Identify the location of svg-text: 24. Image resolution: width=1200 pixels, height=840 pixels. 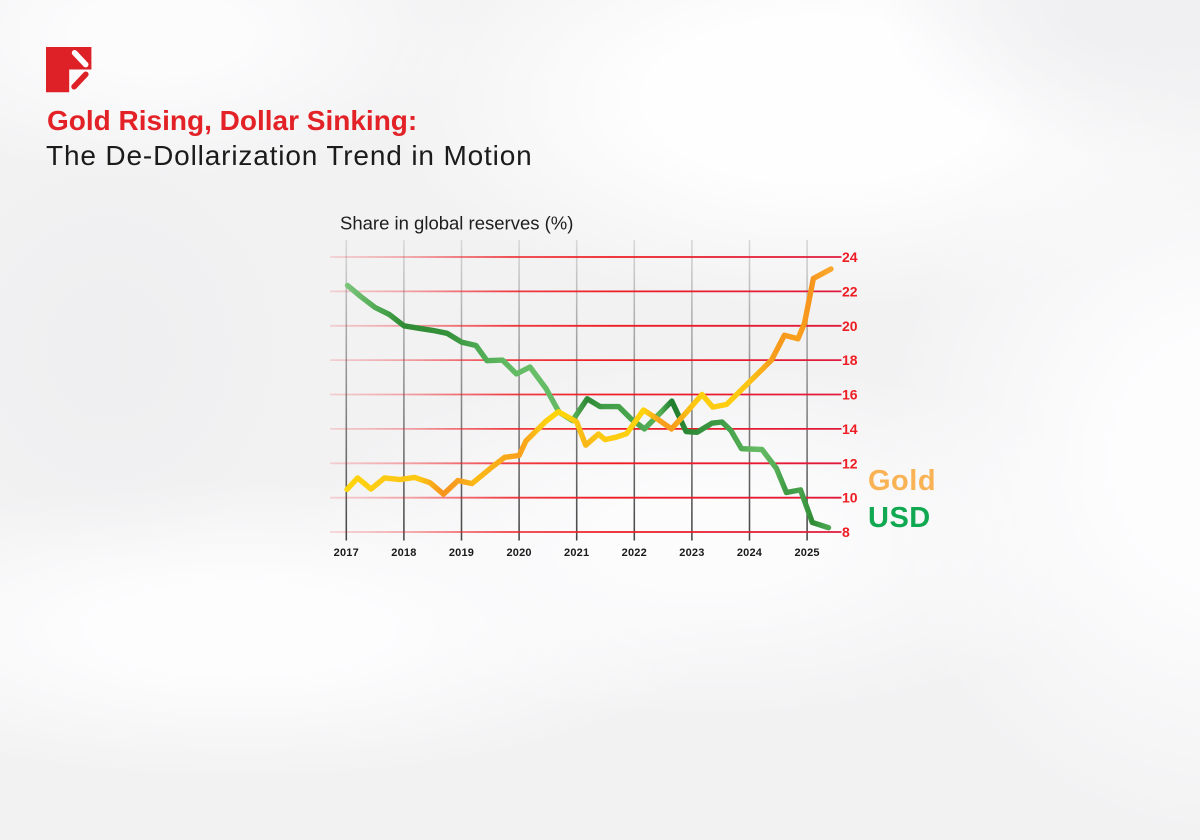
(850, 257).